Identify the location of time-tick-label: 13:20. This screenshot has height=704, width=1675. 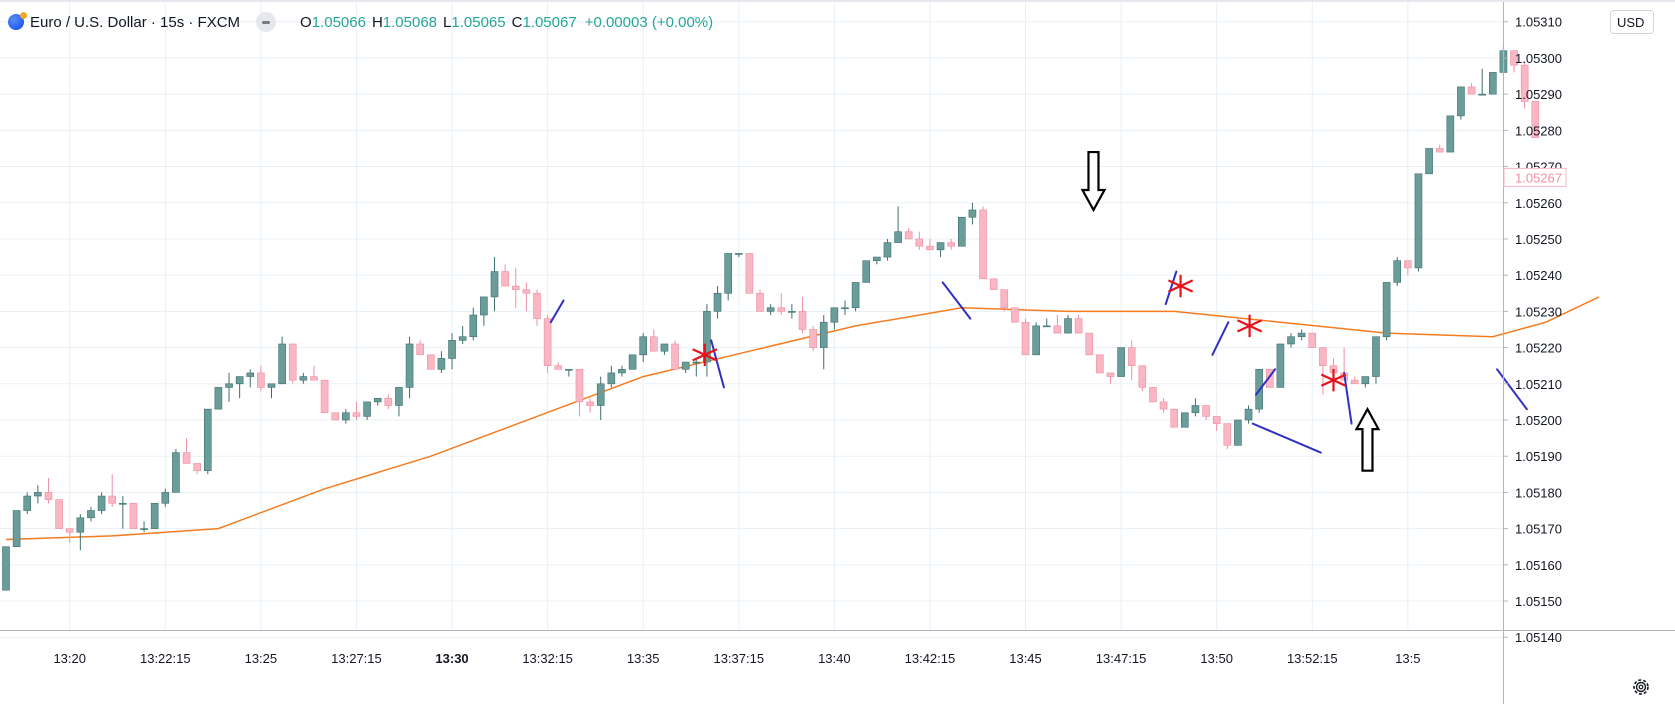
(69, 658).